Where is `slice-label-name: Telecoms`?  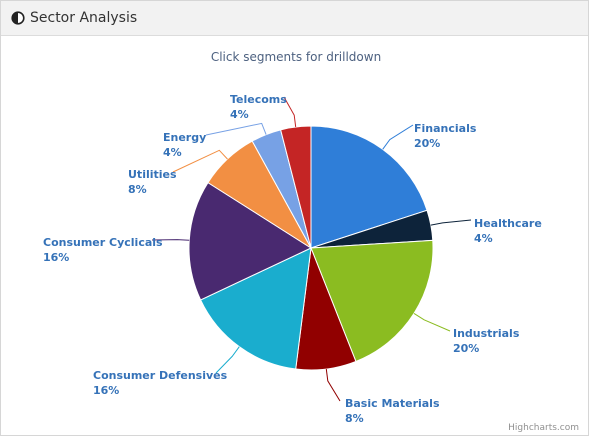 slice-label-name: Telecoms is located at coordinates (258, 99).